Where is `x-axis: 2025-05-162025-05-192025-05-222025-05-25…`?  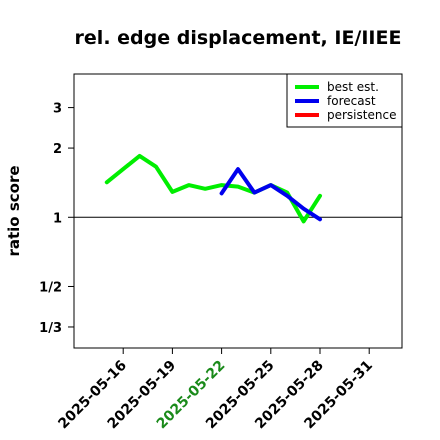
x-axis: 2025-05-162025-05-192025-05-222025-05-25… is located at coordinates (215, 390).